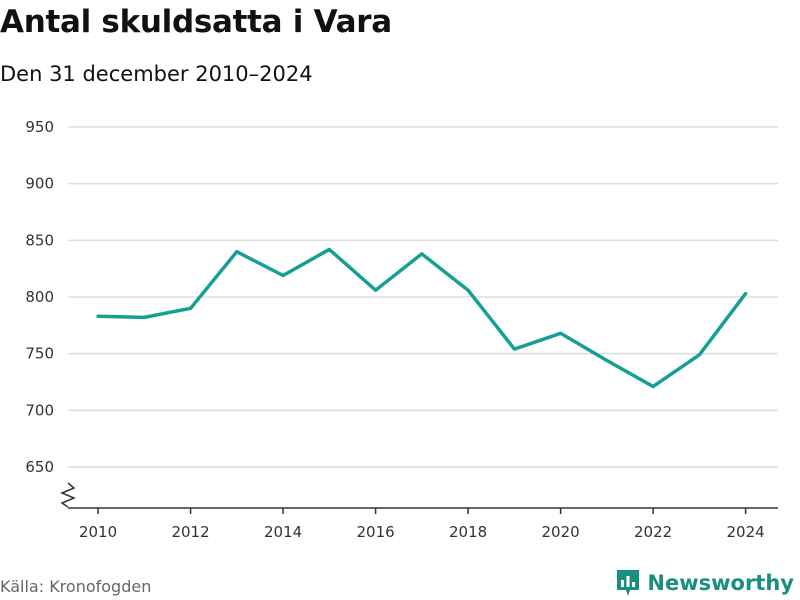 This screenshot has width=800, height=600. What do you see at coordinates (283, 532) in the screenshot?
I see `x-tick-label-2014: 2014` at bounding box center [283, 532].